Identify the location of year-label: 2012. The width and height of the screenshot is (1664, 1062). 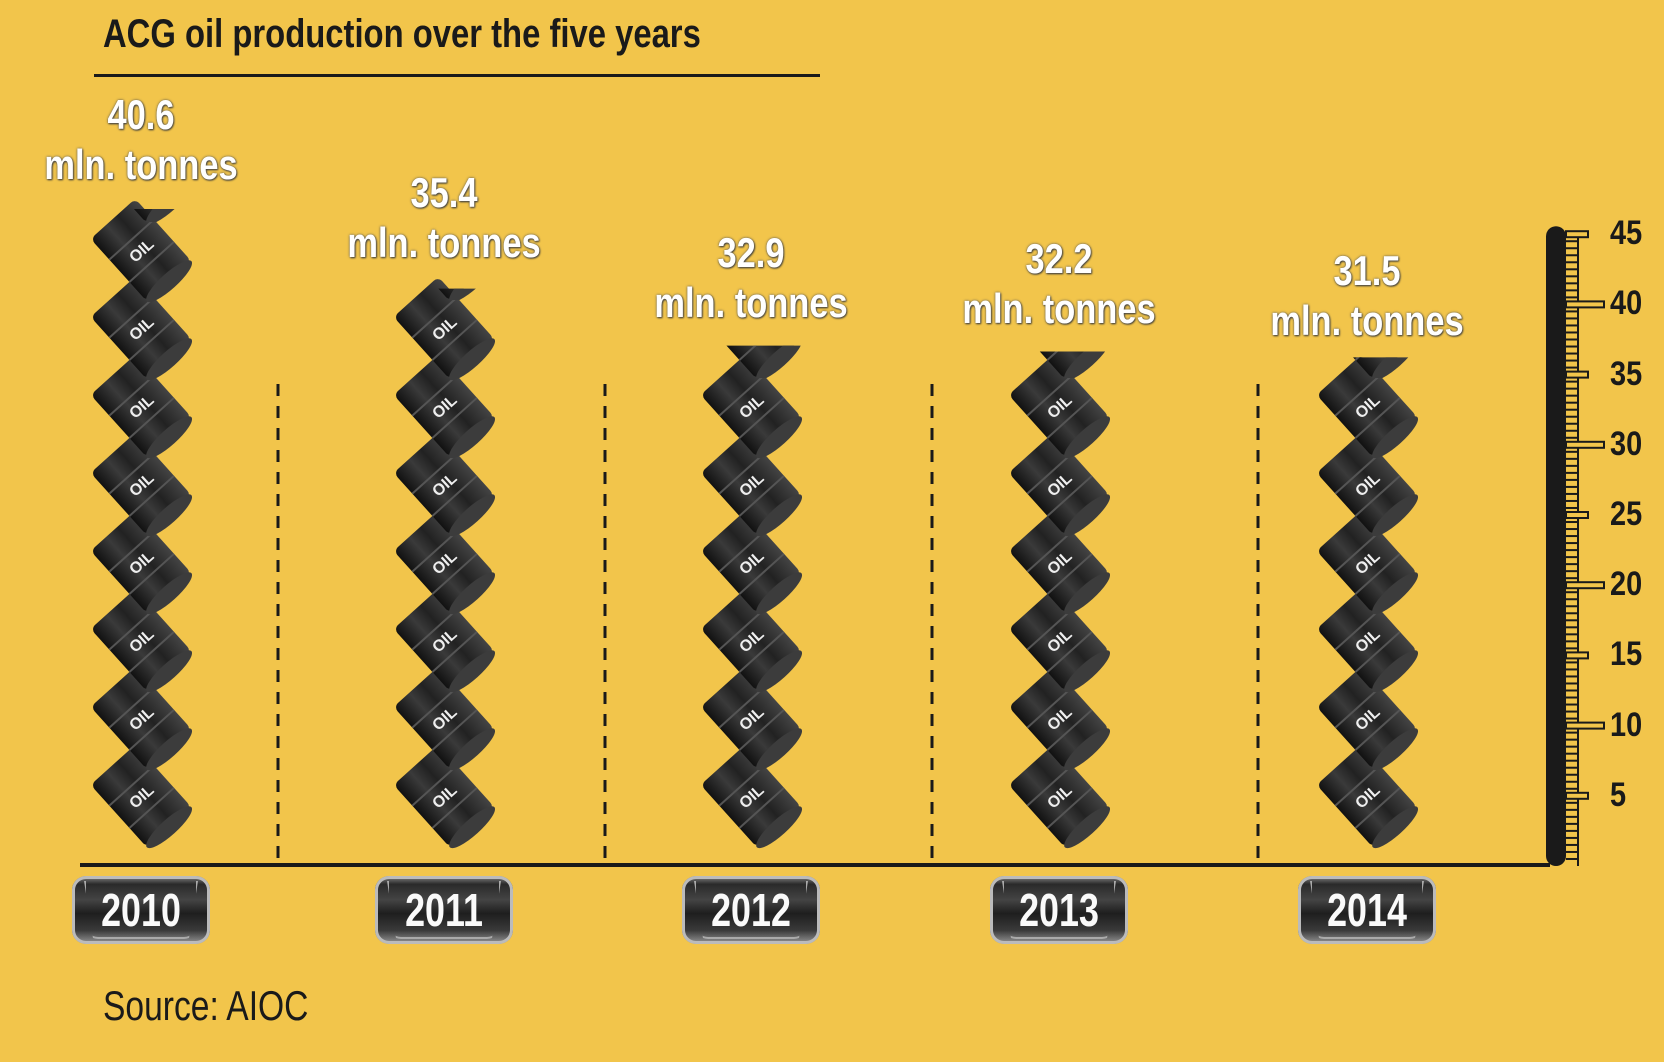
(751, 910).